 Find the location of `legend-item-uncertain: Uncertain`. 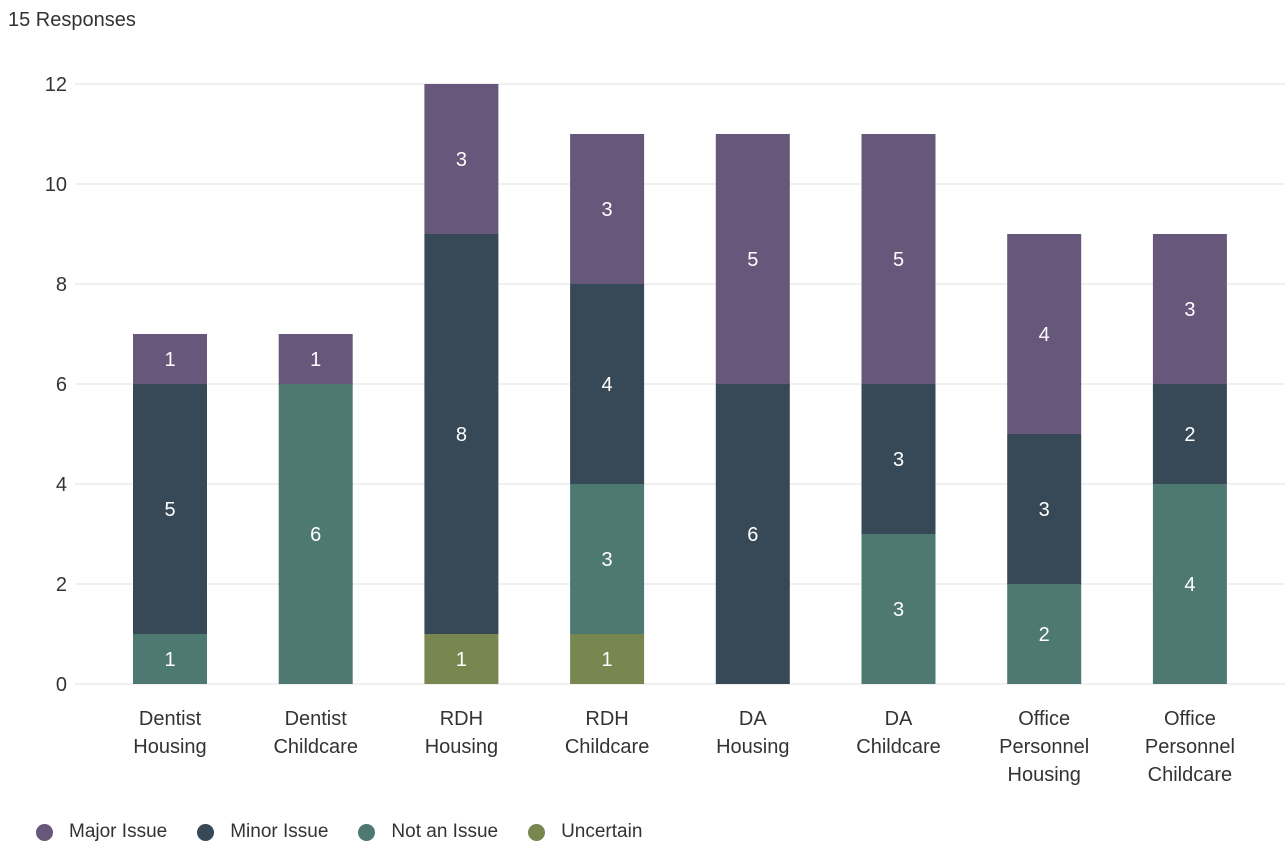

legend-item-uncertain: Uncertain is located at coordinates (585, 832).